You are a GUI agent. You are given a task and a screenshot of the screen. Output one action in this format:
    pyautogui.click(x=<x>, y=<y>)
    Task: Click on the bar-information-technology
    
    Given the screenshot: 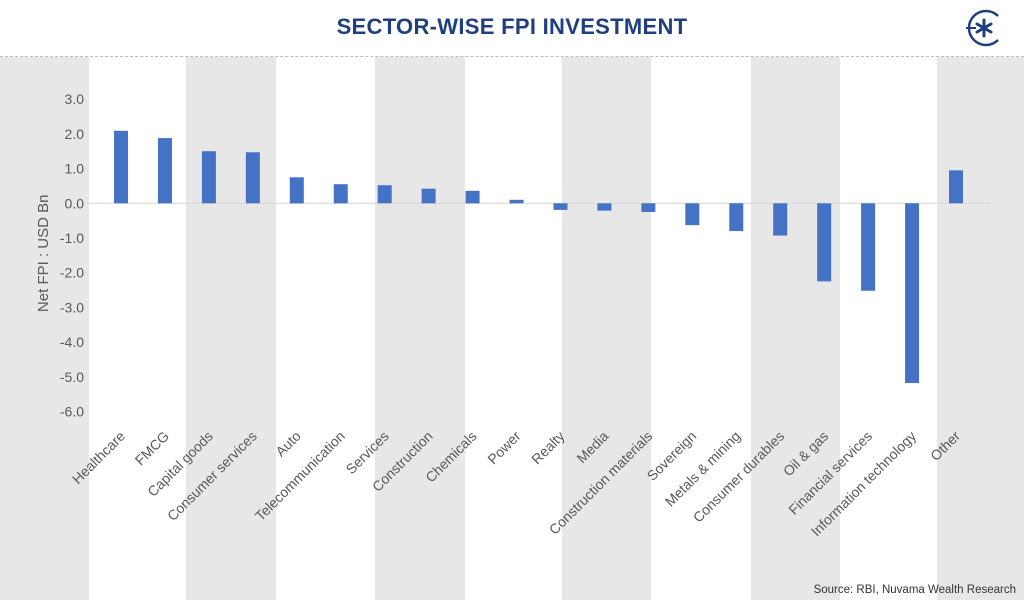 What is the action you would take?
    pyautogui.click(x=912, y=293)
    